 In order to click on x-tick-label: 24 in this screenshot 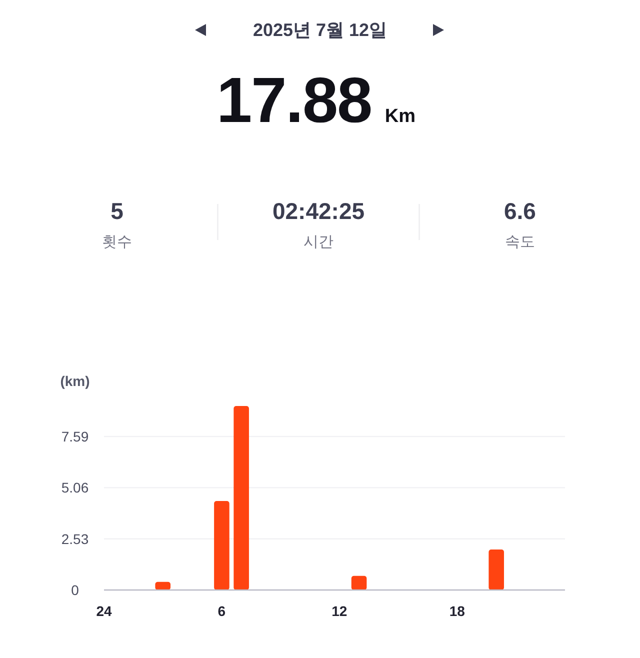, I will do `click(104, 611)`.